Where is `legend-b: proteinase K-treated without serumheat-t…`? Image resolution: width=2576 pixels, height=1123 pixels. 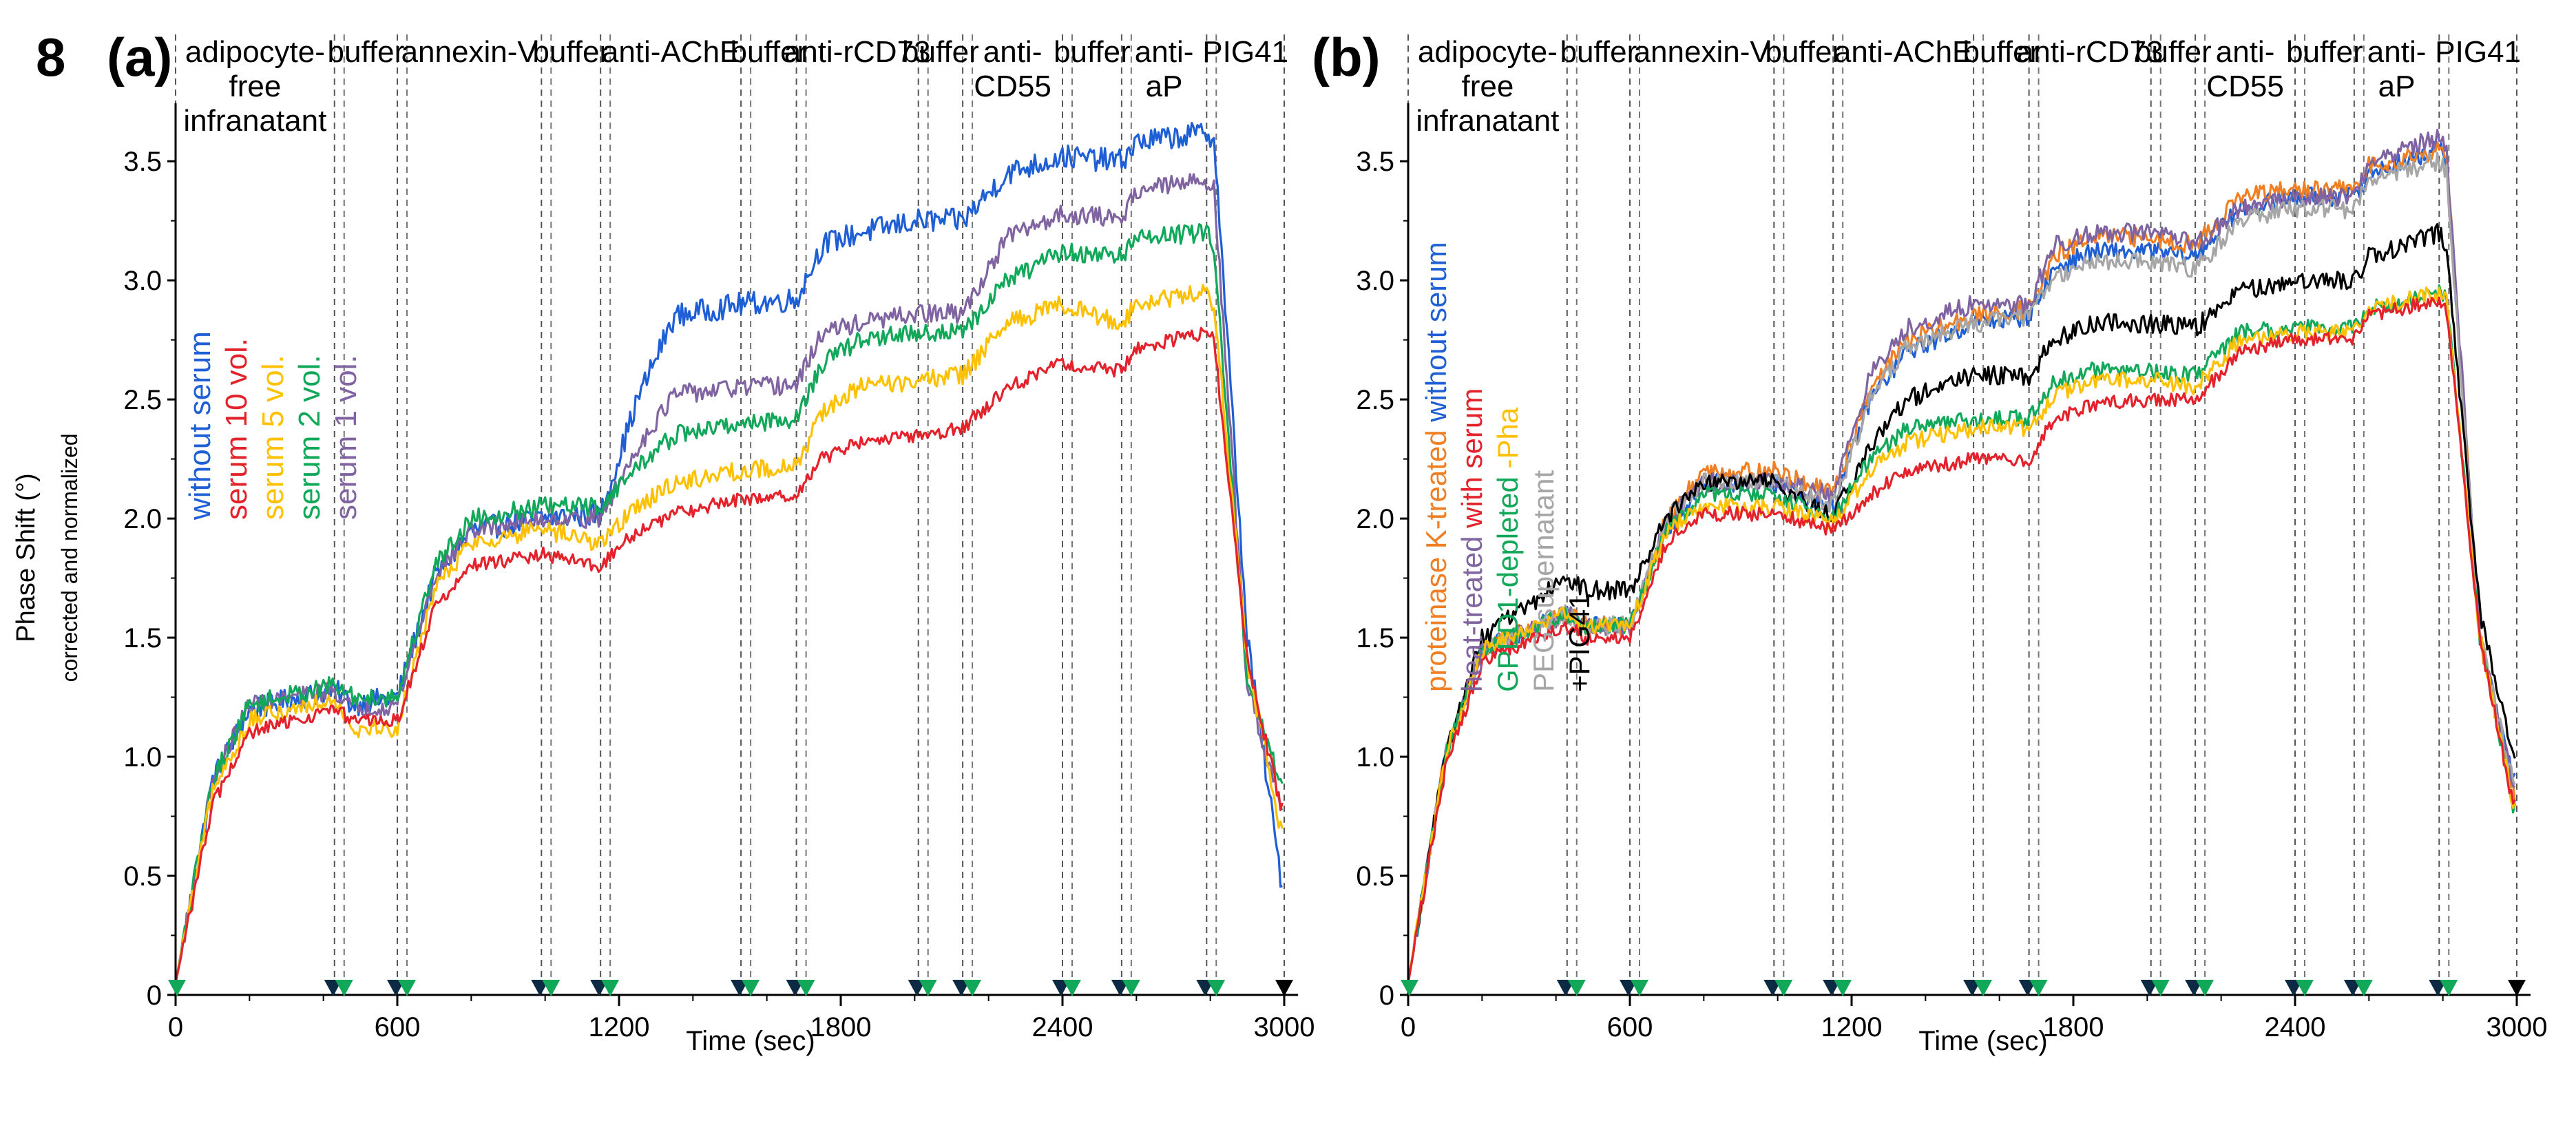
legend-b: proteinase K-treated without serumheat-t… is located at coordinates (1507, 467).